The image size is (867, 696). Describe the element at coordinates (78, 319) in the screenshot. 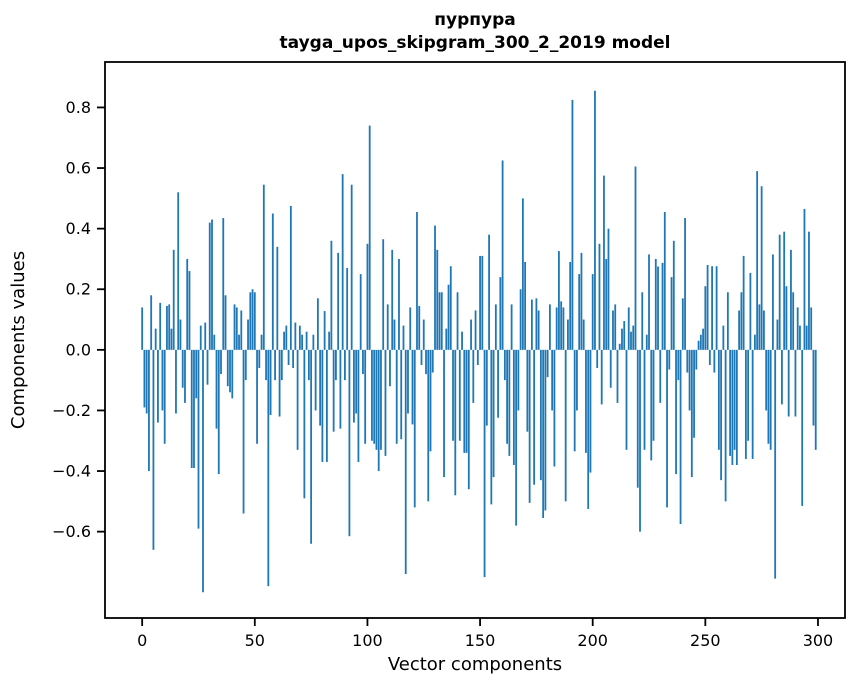

I see `y-axis-ticks: 0.8 0.6 0.4 0.2 0.0 −0.2 −0.4 −0.6` at that location.